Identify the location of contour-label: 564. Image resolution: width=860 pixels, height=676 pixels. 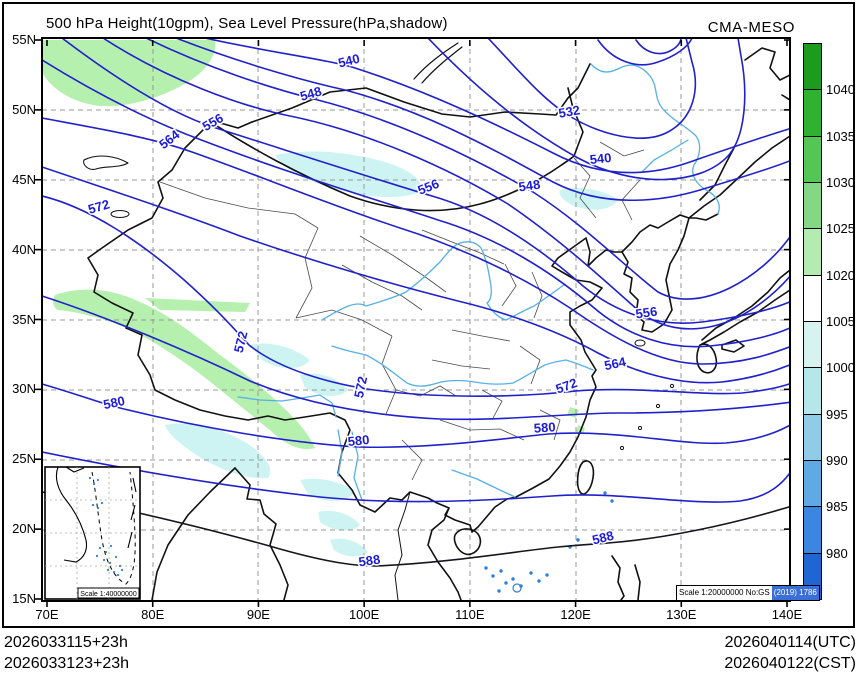
(615, 363).